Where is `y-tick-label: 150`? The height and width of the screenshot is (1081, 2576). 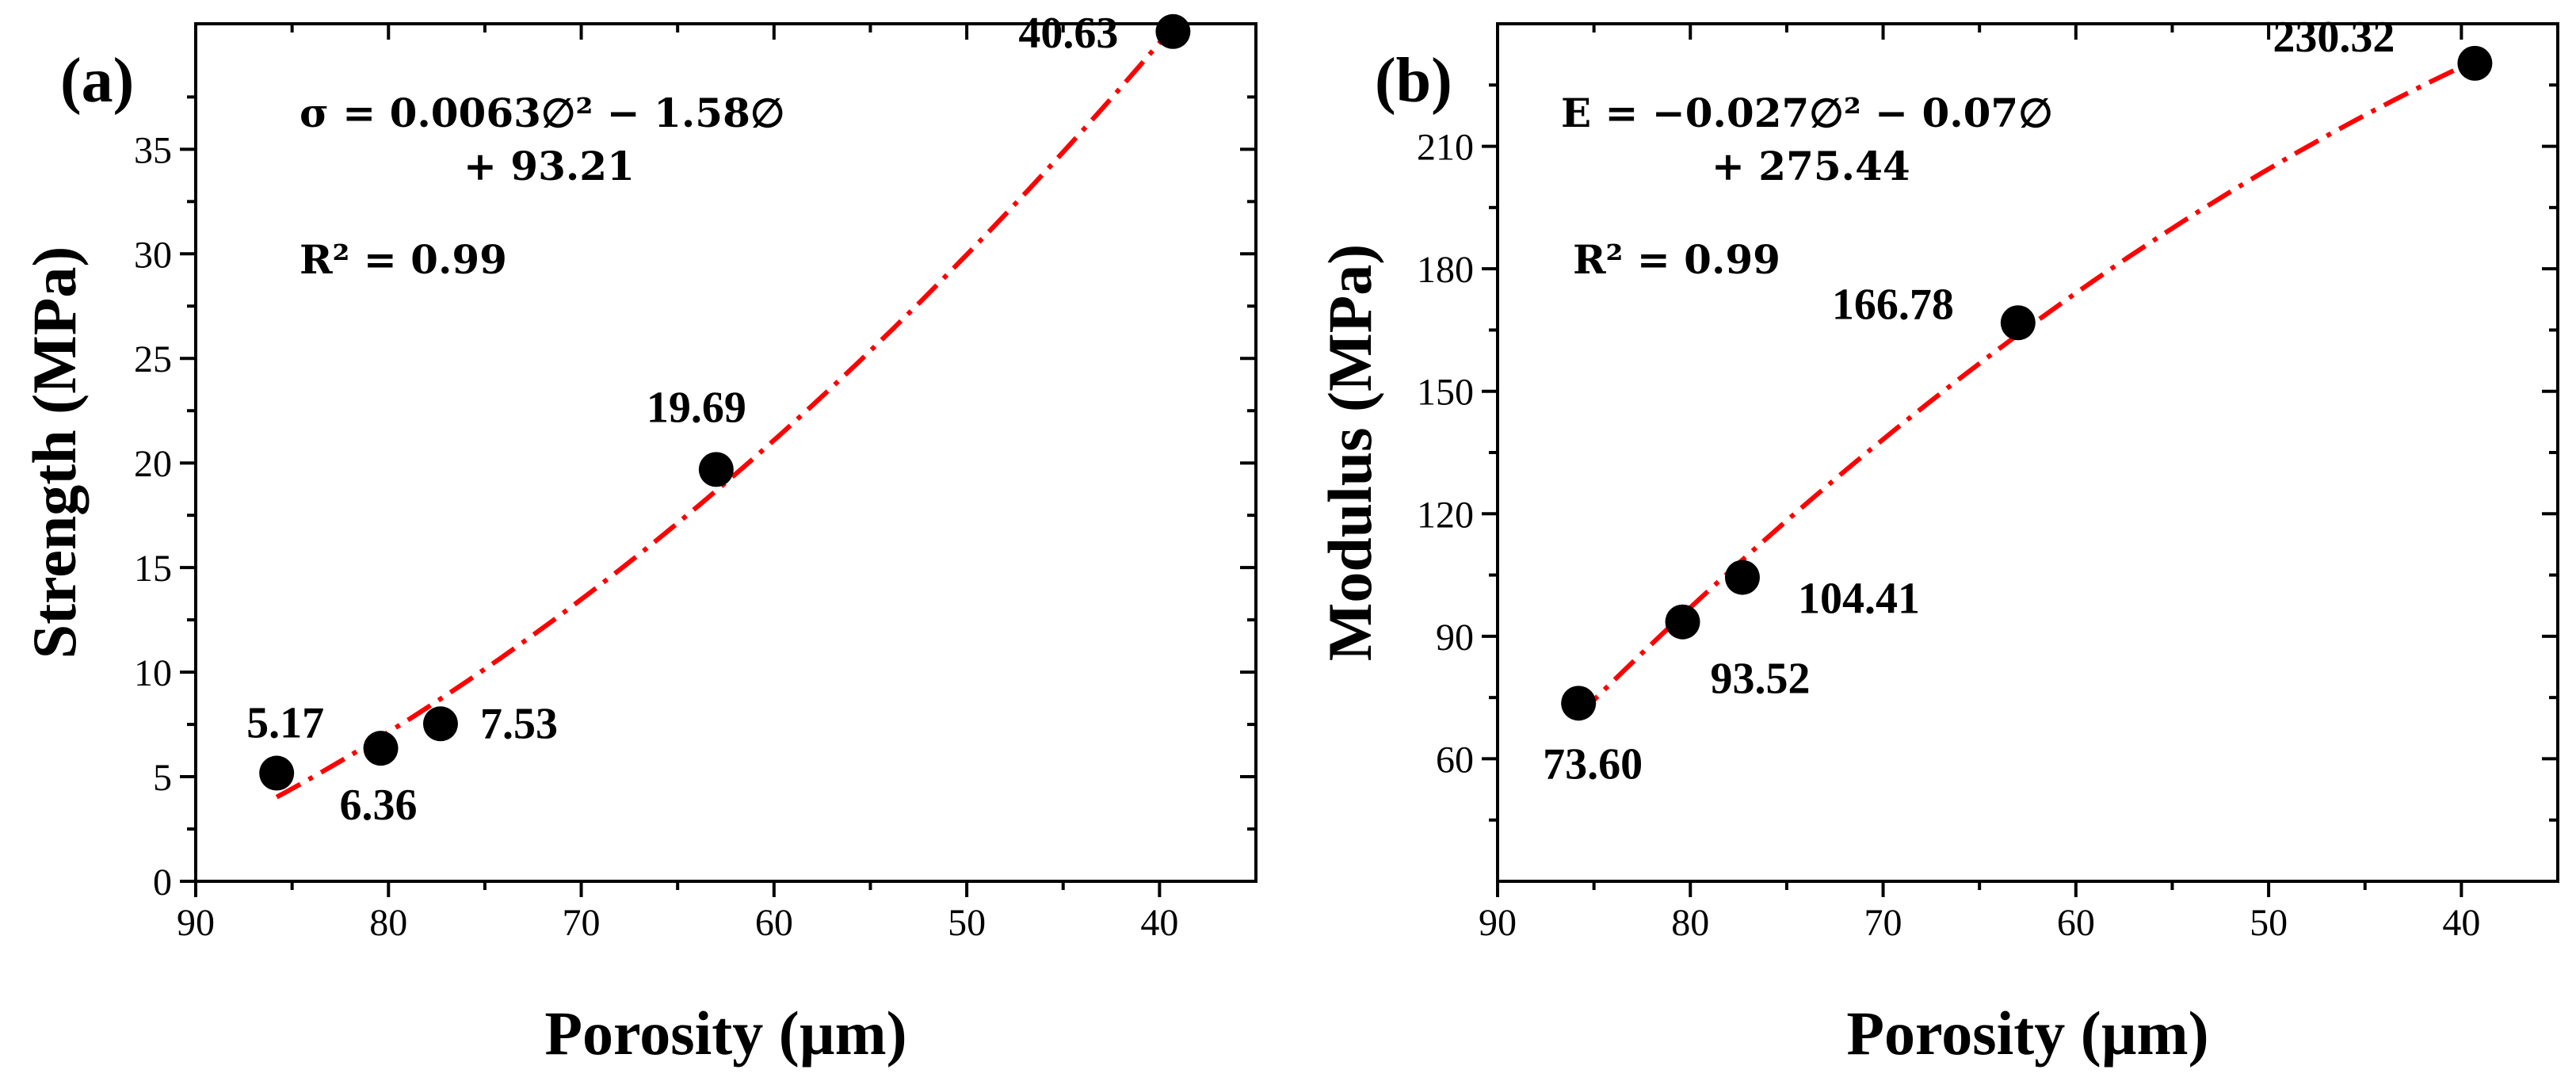
y-tick-label: 150 is located at coordinates (1445, 393).